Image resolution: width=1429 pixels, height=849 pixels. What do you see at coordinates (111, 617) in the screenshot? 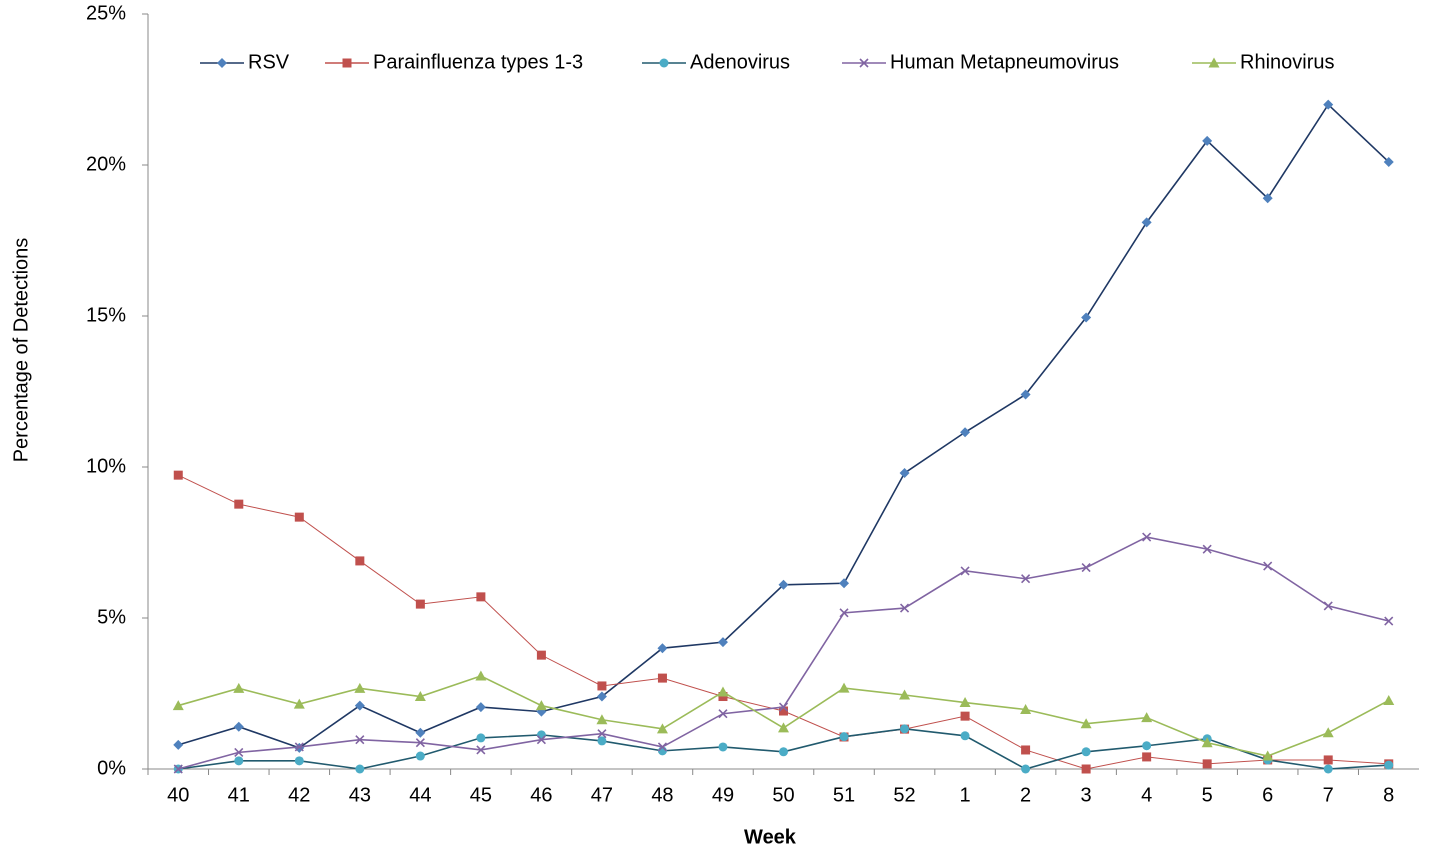
I see `y-tick-label: 5%` at bounding box center [111, 617].